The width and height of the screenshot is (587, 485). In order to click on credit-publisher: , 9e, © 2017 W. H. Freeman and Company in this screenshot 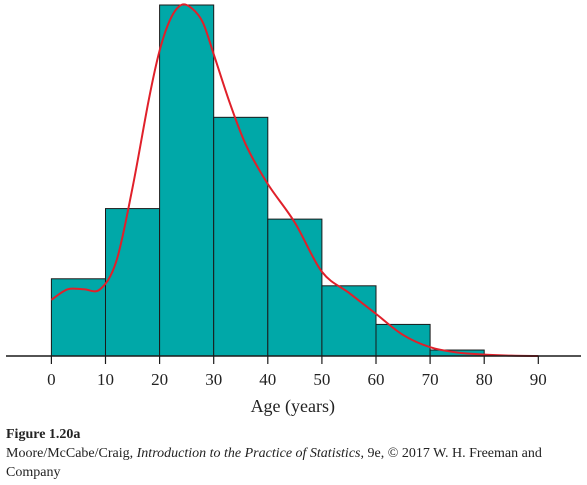, I will do `click(274, 463)`.